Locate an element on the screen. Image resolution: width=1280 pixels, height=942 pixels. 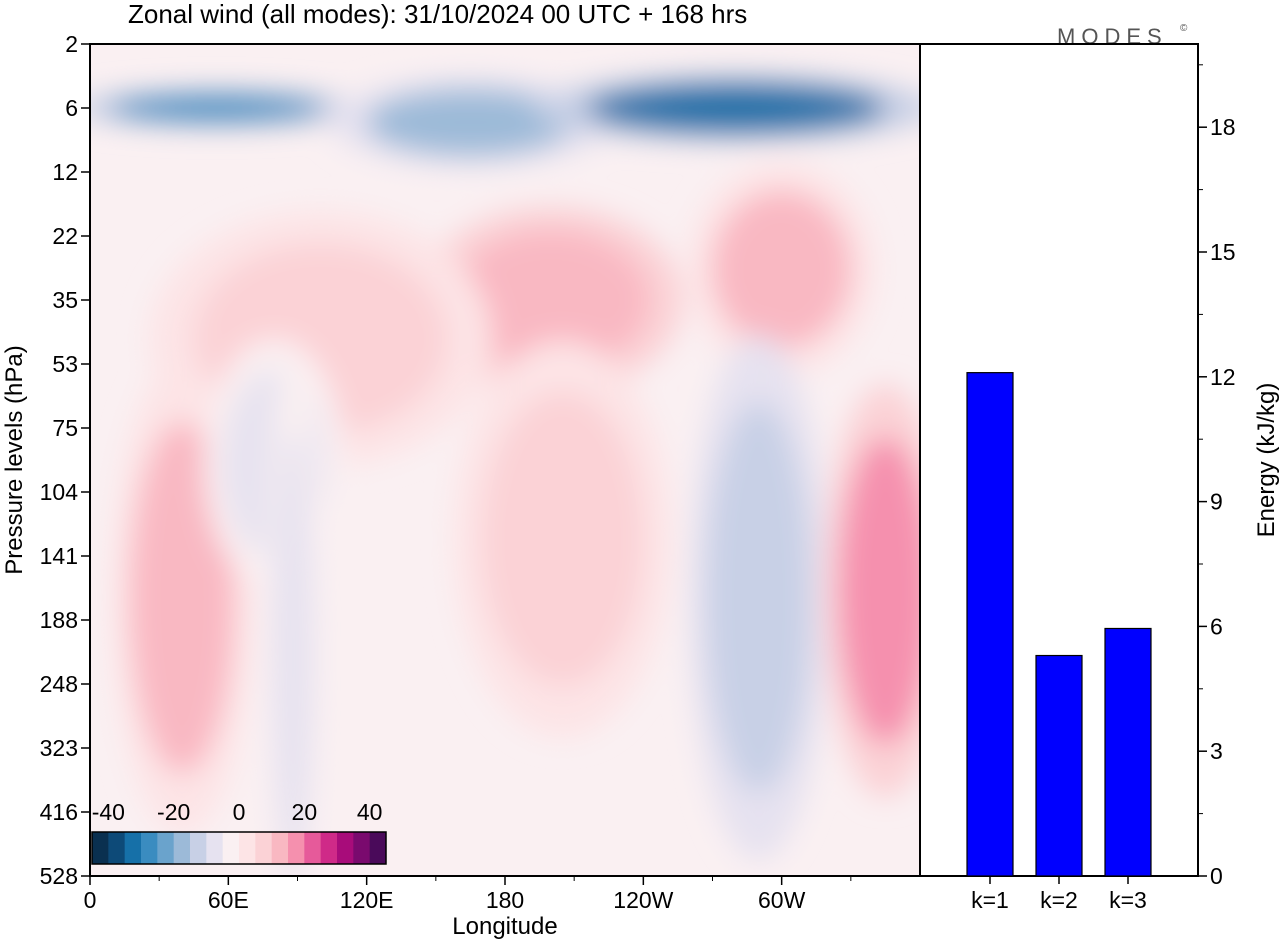
x-tick-label: 120E is located at coordinates (367, 900).